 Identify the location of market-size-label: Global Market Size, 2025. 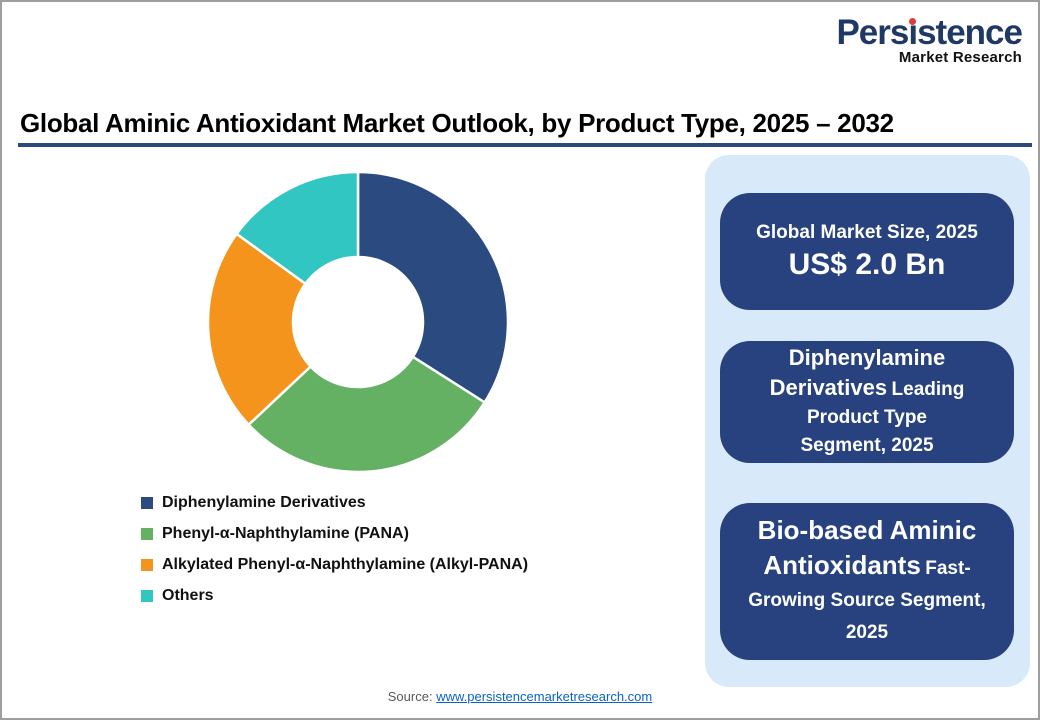
(867, 232).